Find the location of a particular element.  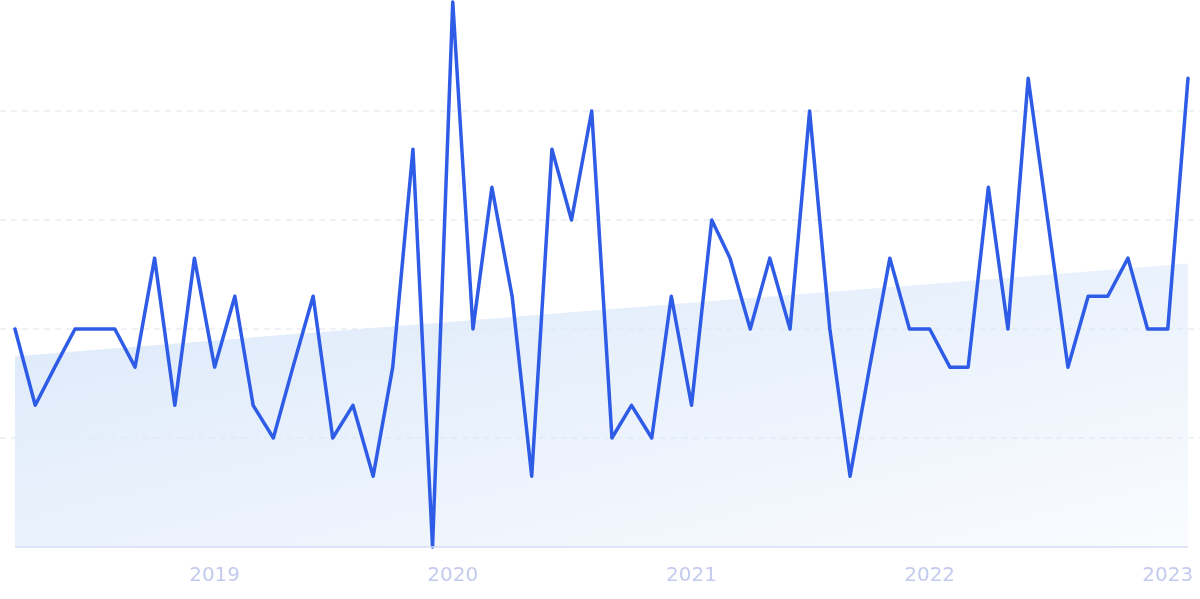

x-tick-label: 2022 is located at coordinates (930, 574).